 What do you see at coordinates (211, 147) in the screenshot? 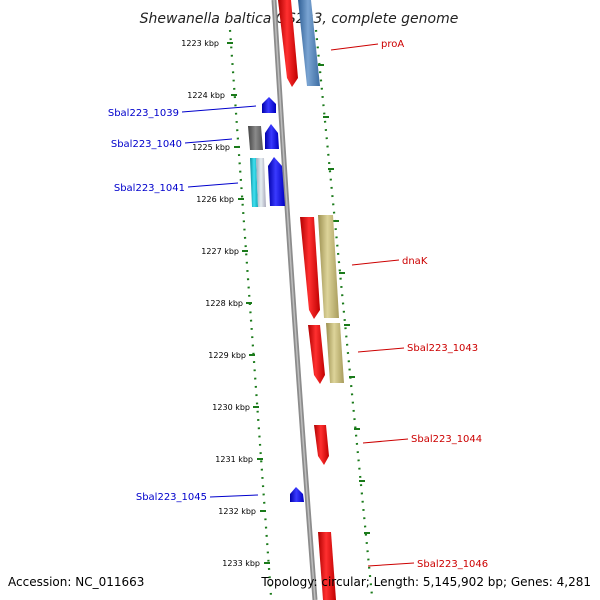
I see `tick-label-1225: 1225 kbp` at bounding box center [211, 147].